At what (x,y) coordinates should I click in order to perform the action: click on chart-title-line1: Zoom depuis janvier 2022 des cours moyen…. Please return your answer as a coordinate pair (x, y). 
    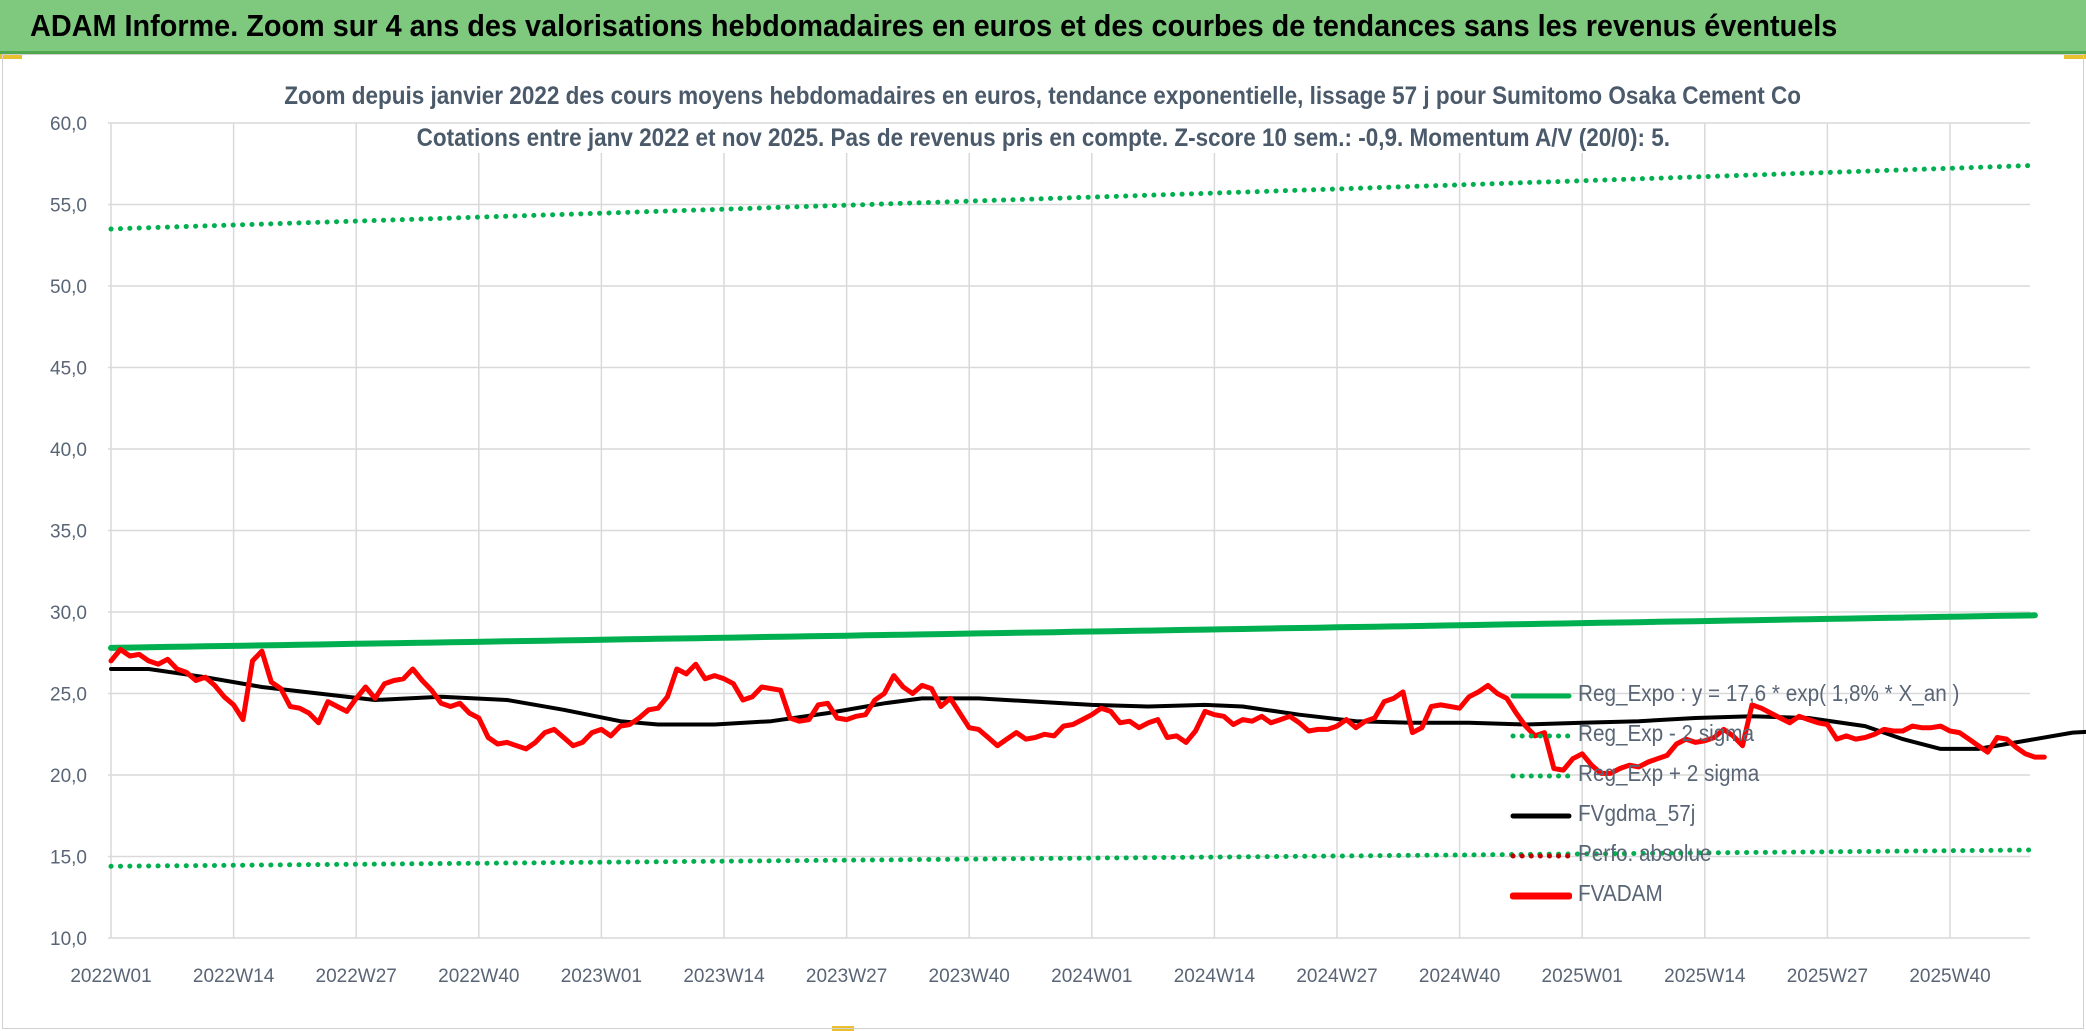
    Looking at the image, I should click on (1043, 96).